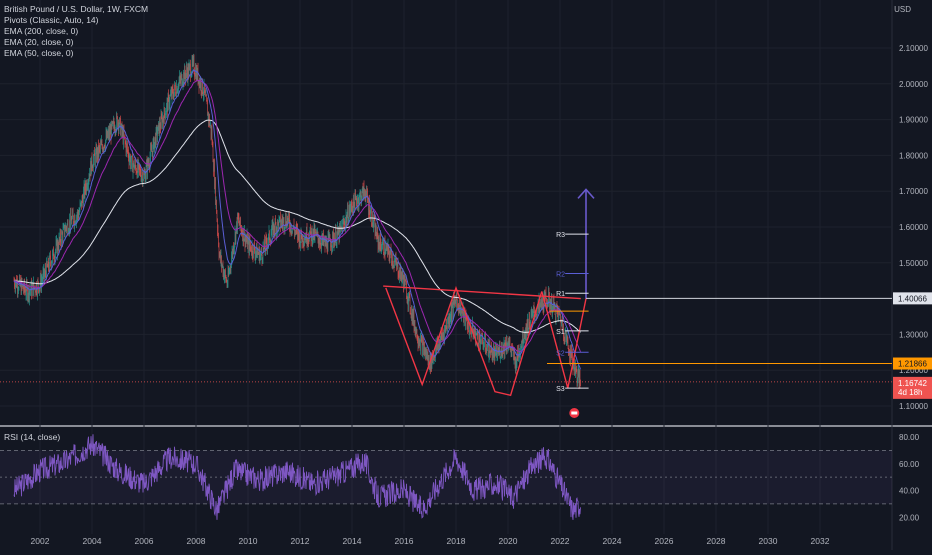 The width and height of the screenshot is (932, 555). Describe the element at coordinates (913, 48) in the screenshot. I see `price-tick-label: 2.10000` at that location.